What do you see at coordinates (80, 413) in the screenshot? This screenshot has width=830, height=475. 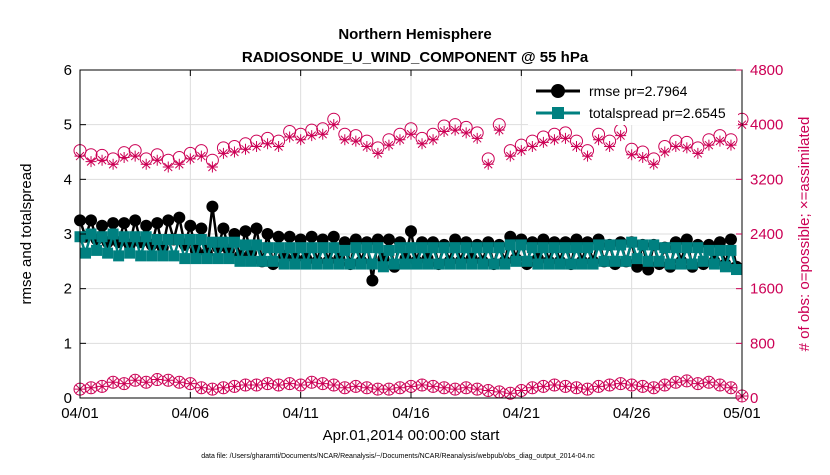 I see `x-tick-label: 04/01` at bounding box center [80, 413].